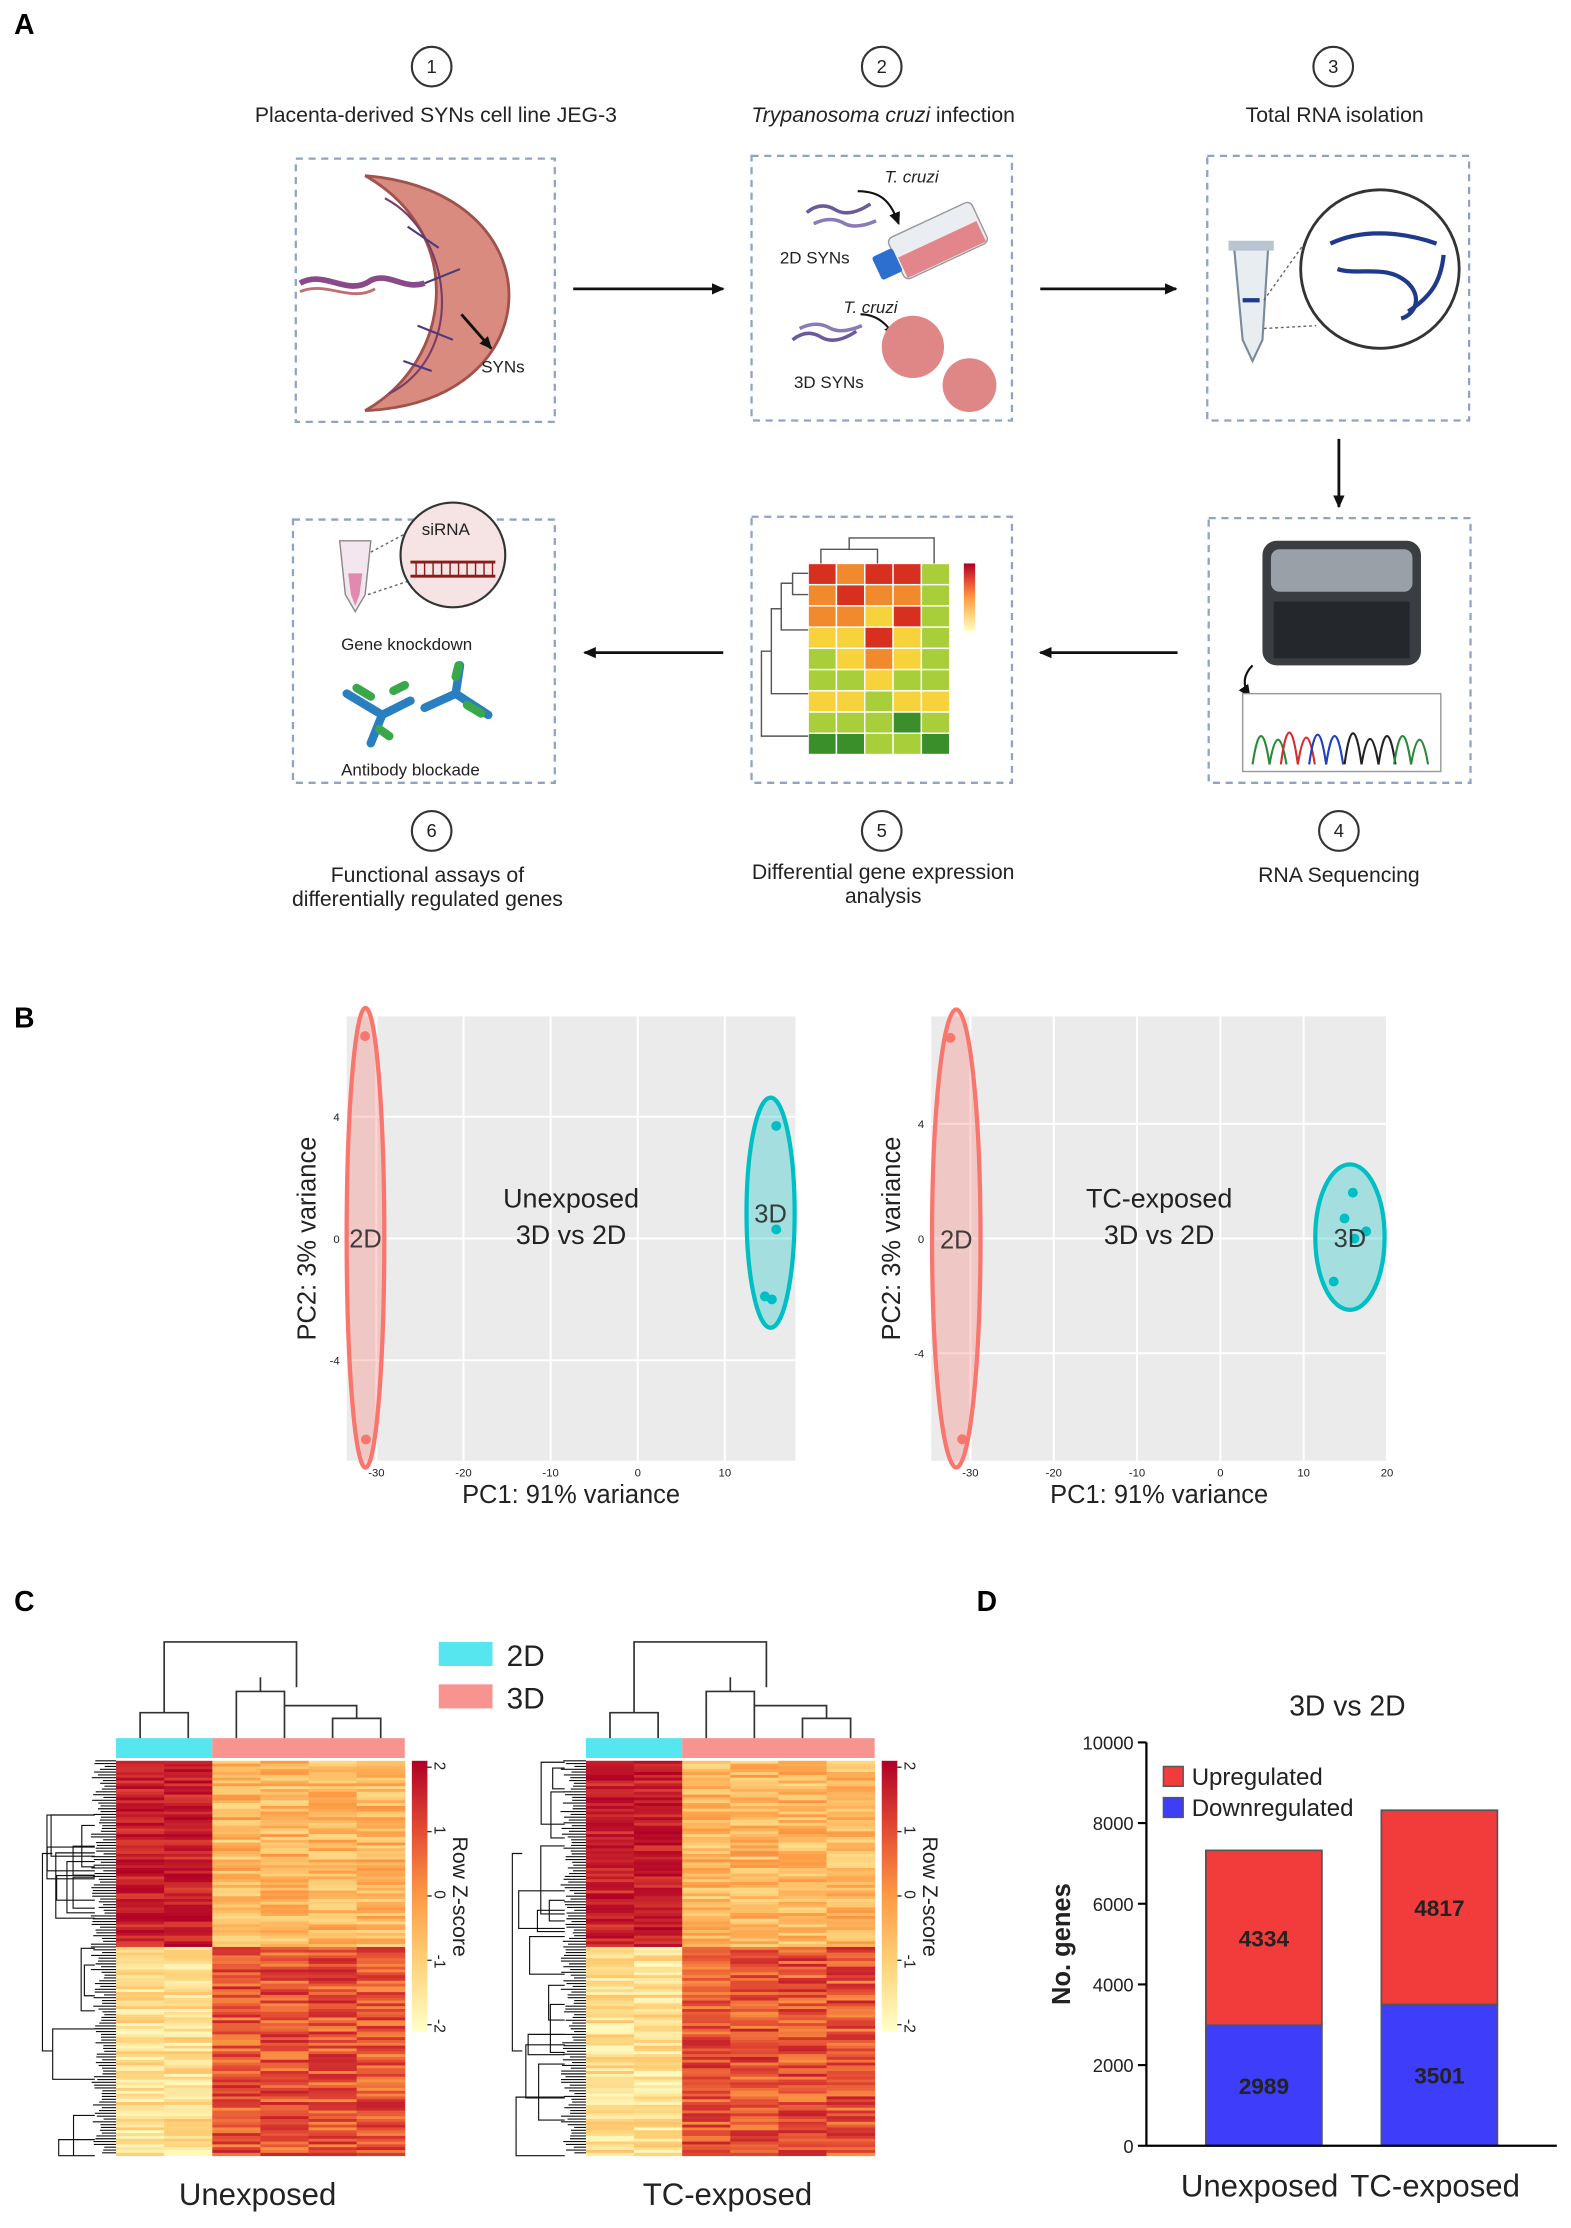 The image size is (1571, 2228). What do you see at coordinates (956, 1240) in the screenshot?
I see `group-label: 2D` at bounding box center [956, 1240].